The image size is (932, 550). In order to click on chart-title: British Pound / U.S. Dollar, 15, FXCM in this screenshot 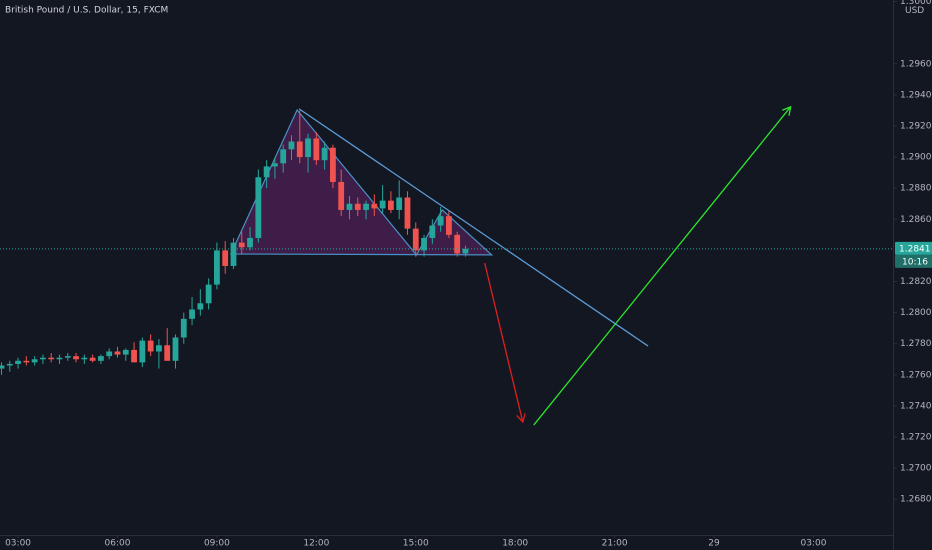, I will do `click(86, 11)`.